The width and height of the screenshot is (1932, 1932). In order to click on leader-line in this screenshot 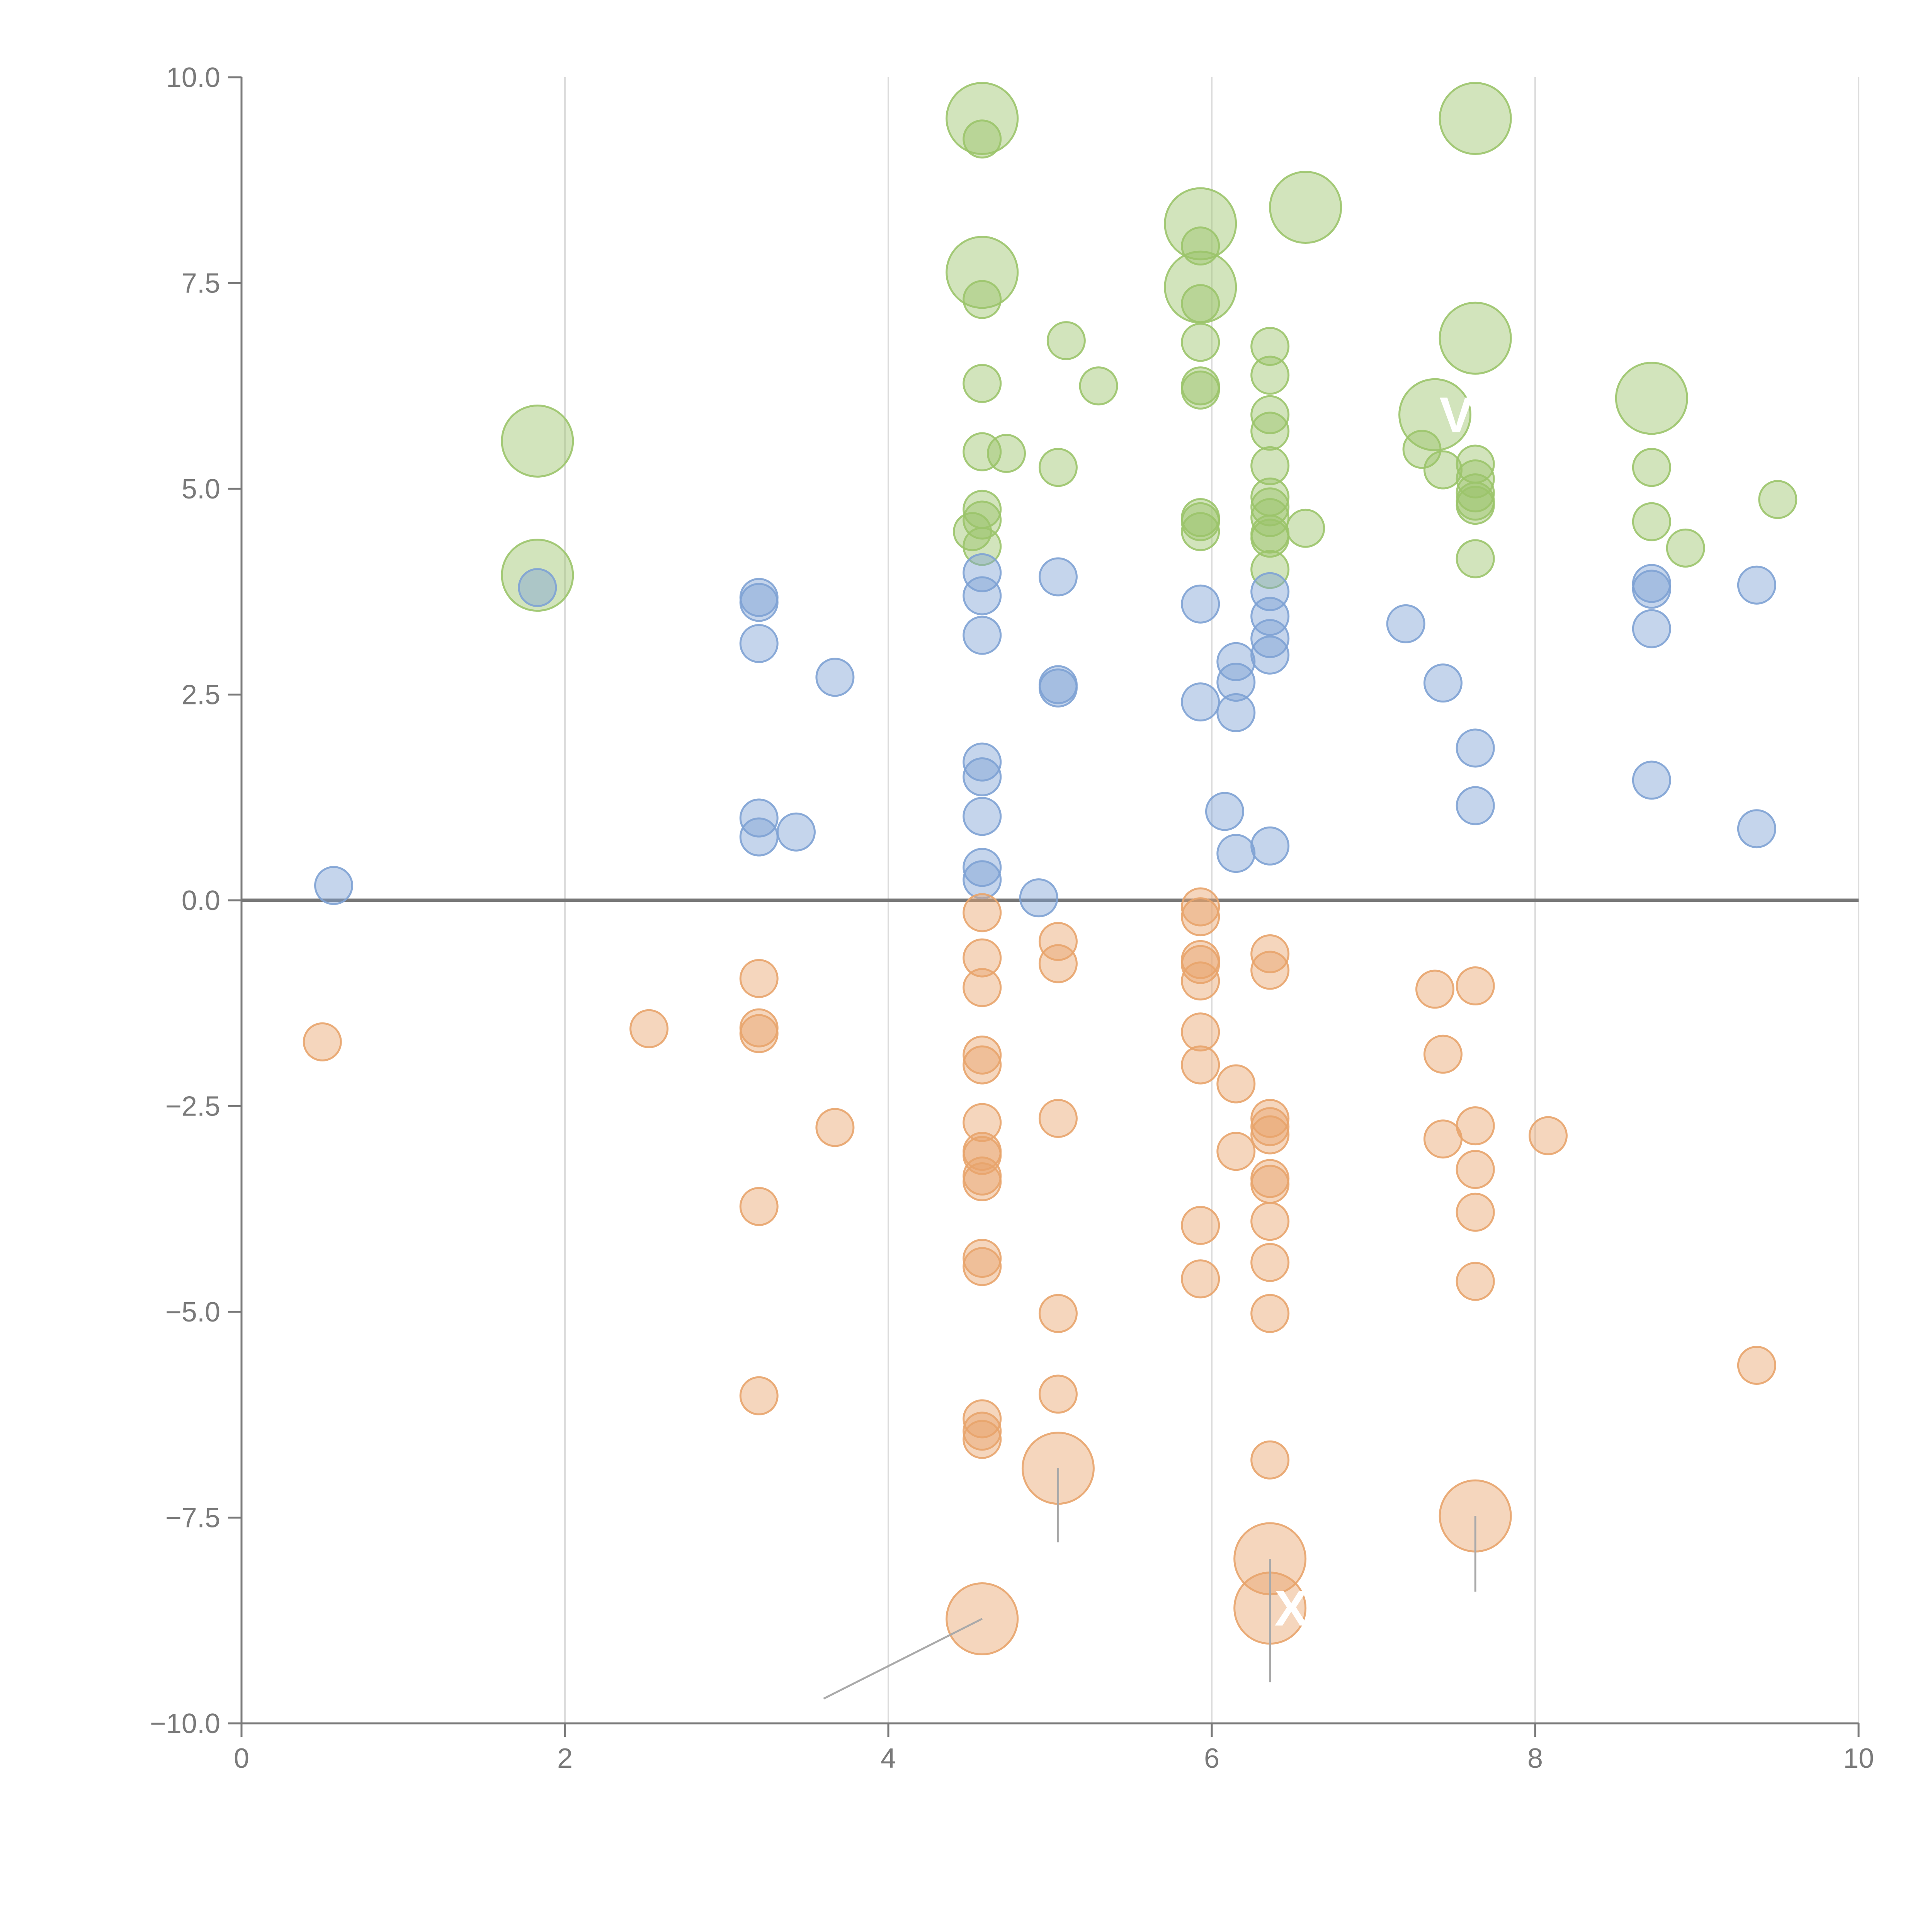, I will do `click(903, 1659)`.